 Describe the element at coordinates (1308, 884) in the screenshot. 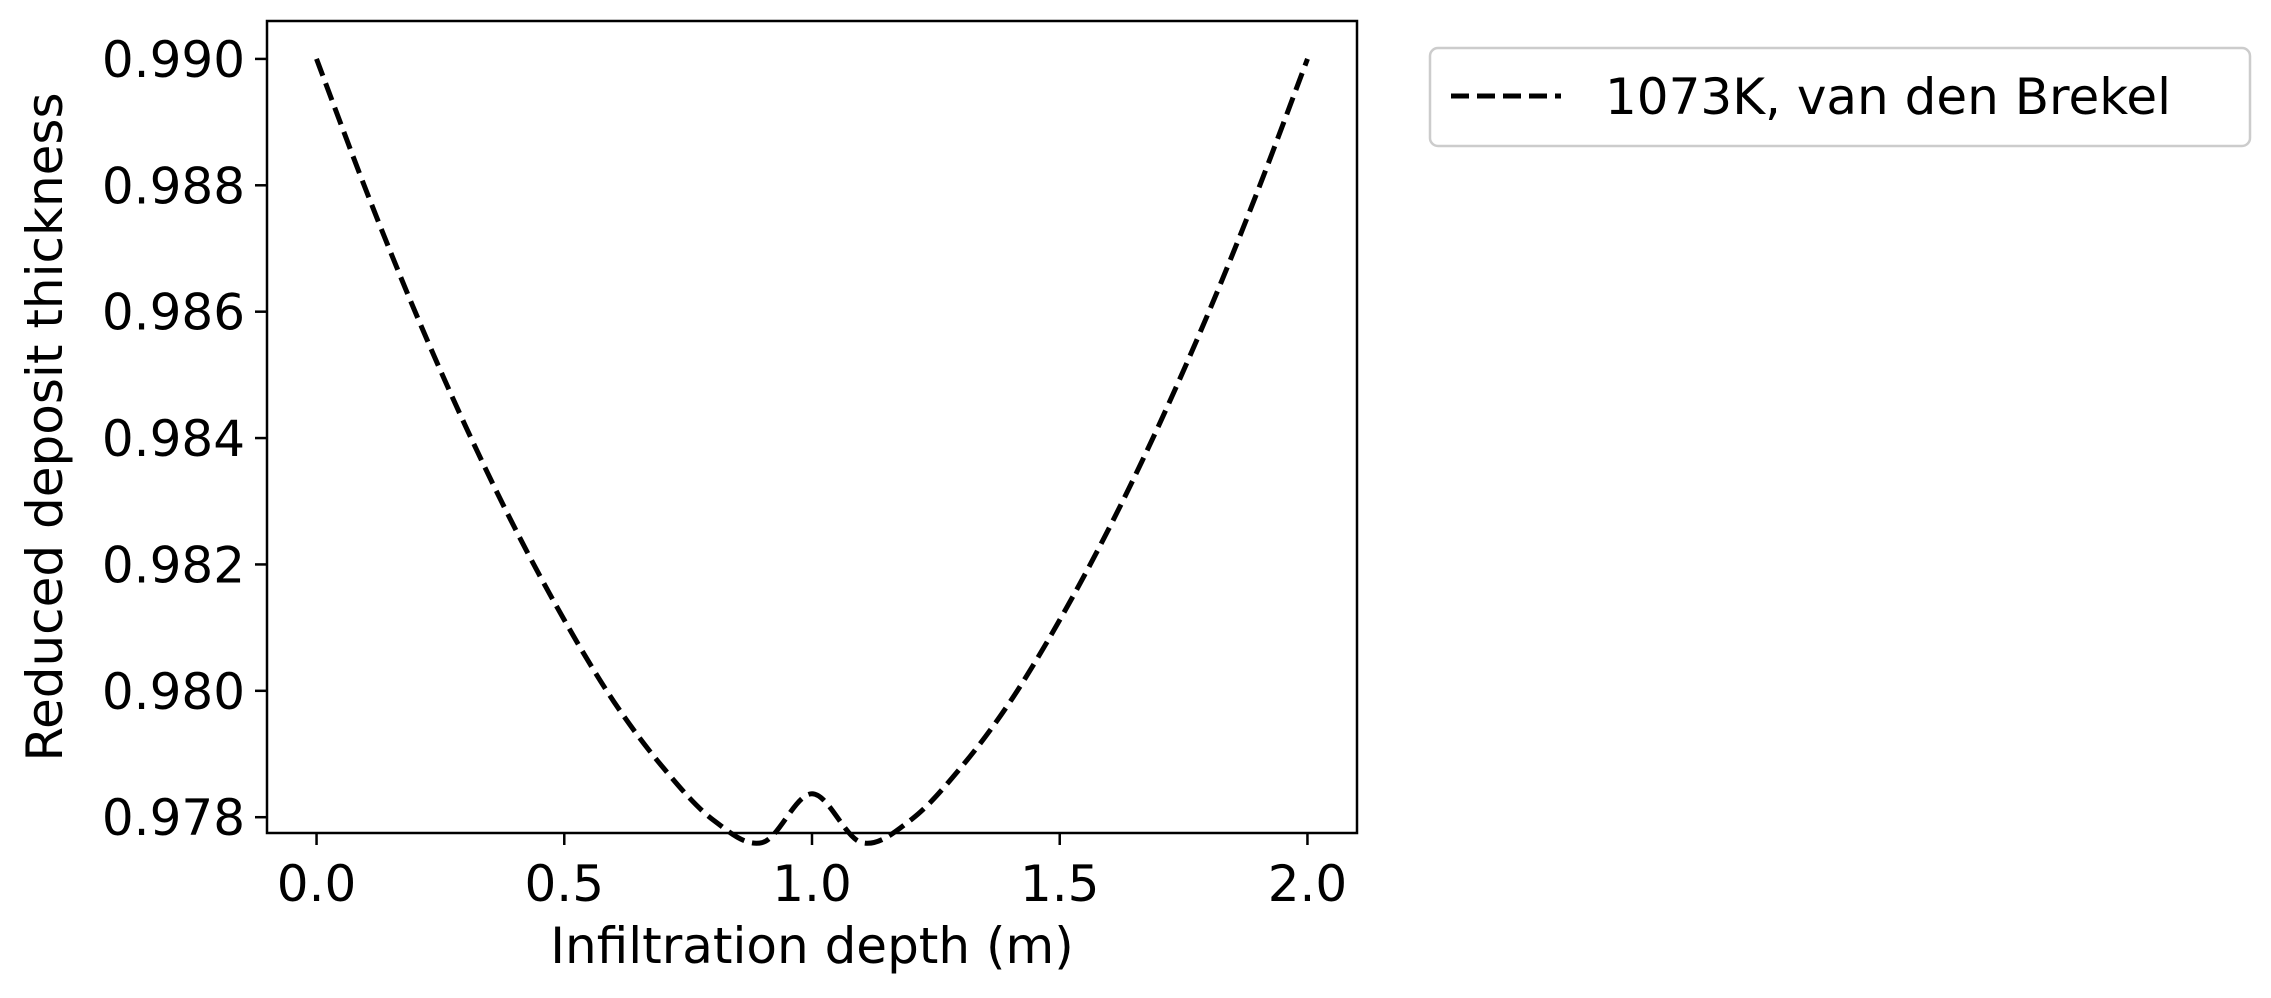

I see `x-tick-label: 2.0` at that location.